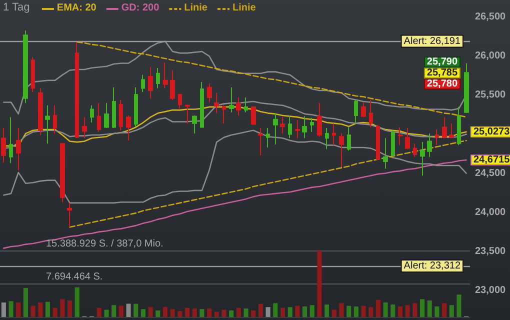 The image size is (510, 320). Describe the element at coordinates (490, 173) in the screenshot. I see `y-tick-label: 24,500` at that location.